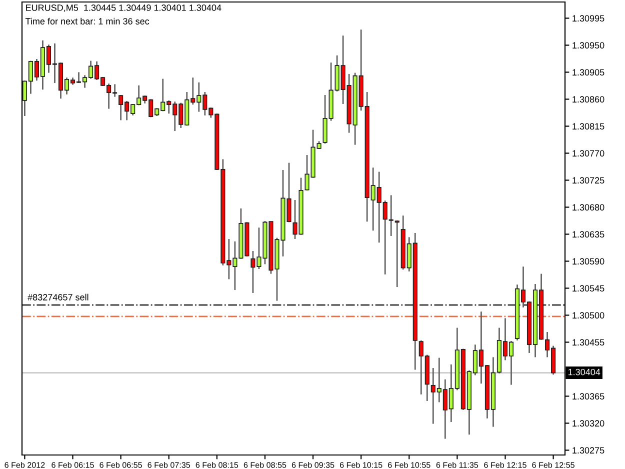 The width and height of the screenshot is (625, 469). What do you see at coordinates (588, 126) in the screenshot?
I see `y-tick-label: 1.30815` at bounding box center [588, 126].